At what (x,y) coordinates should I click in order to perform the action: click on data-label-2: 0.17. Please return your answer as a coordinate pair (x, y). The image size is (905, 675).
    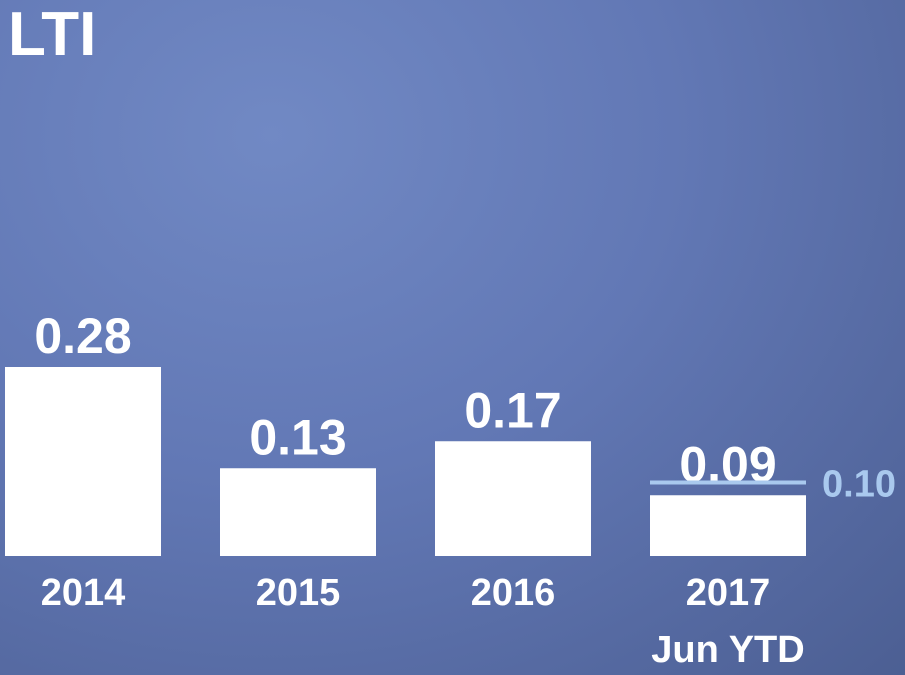
    Looking at the image, I should click on (512, 410).